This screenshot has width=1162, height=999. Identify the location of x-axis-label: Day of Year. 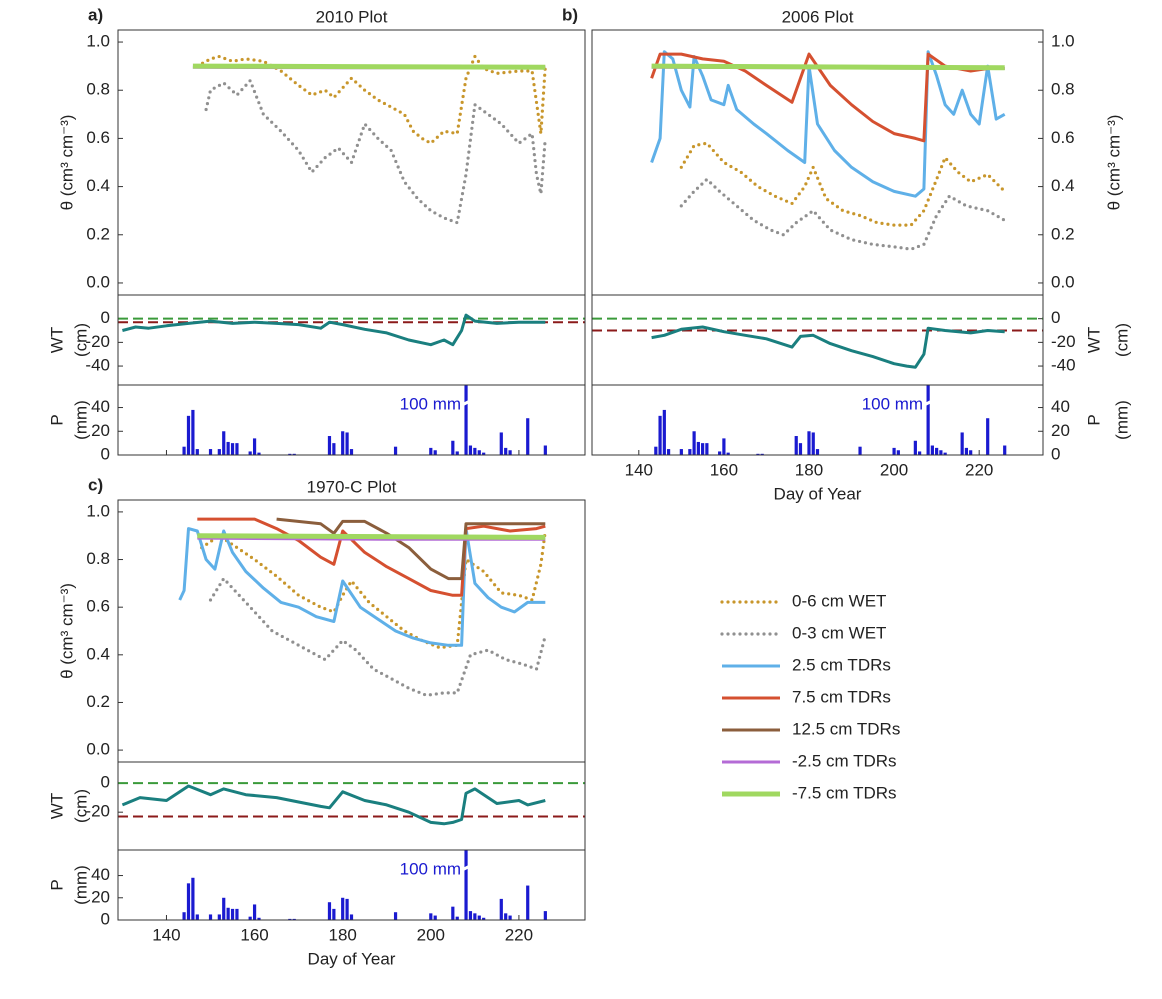
(818, 493).